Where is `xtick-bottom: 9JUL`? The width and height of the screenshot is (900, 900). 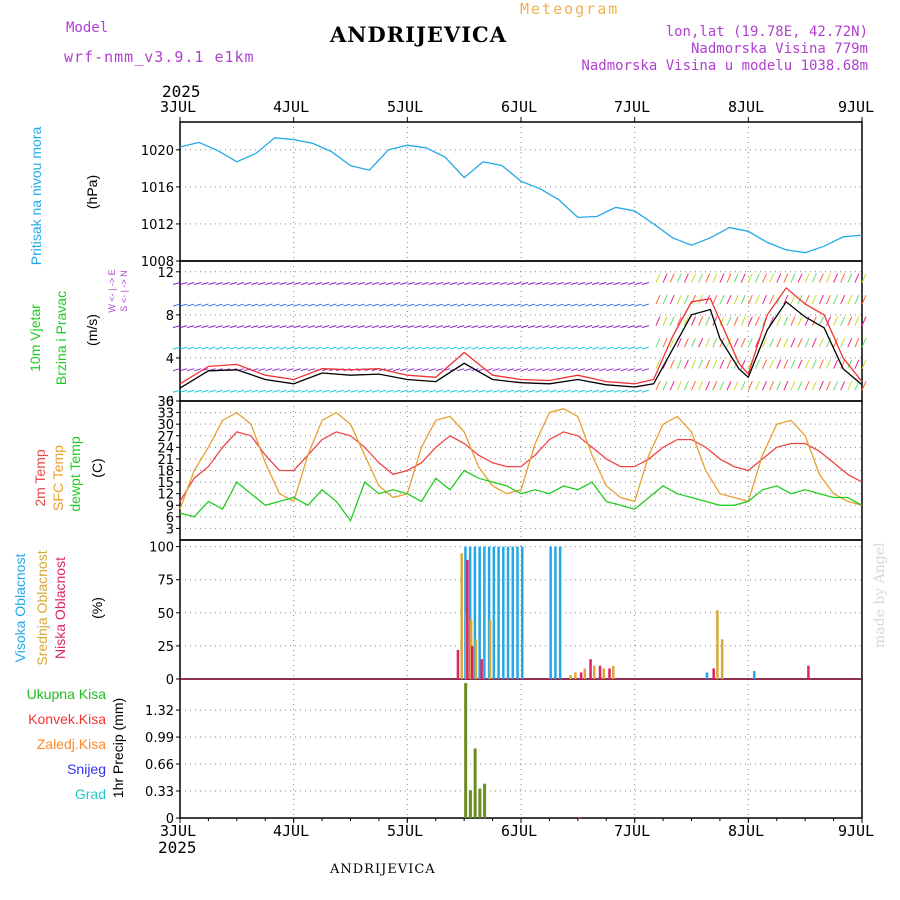 xtick-bottom: 9JUL is located at coordinates (856, 831).